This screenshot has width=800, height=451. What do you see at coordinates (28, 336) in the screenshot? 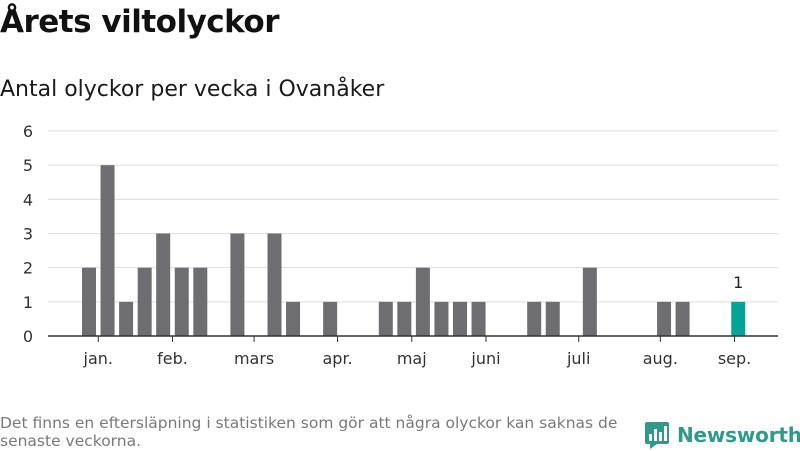
I see `y-tick-label: 0` at bounding box center [28, 336].